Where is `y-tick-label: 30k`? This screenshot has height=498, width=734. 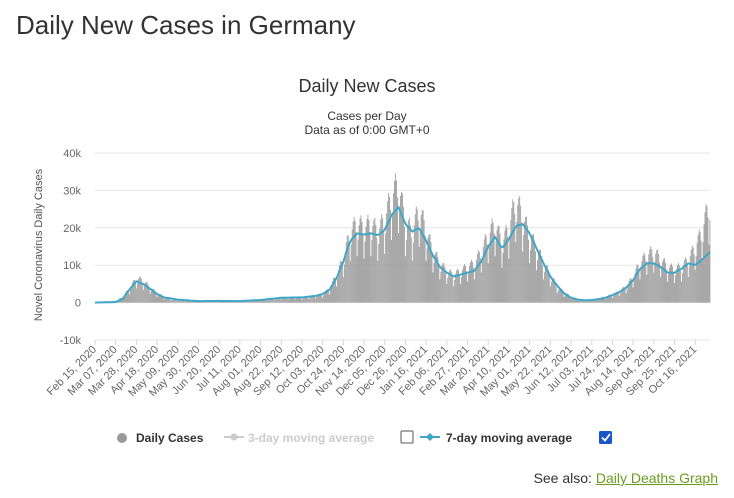
y-tick-label: 30k is located at coordinates (72, 191).